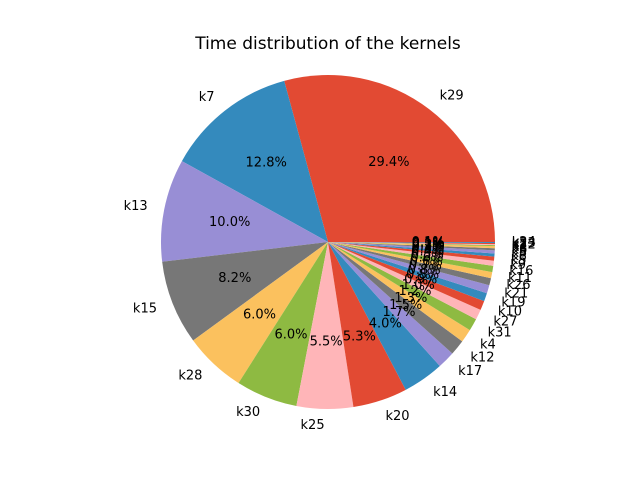 Image resolution: width=640 pixels, height=480 pixels. I want to click on slice-label-k29: k29, so click(452, 96).